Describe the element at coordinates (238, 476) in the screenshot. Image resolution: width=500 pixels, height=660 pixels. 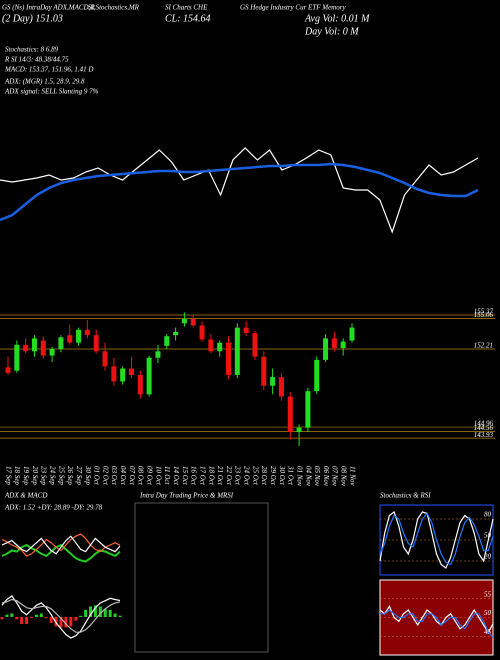
I see `x-tick-label: 23 Oct` at that location.